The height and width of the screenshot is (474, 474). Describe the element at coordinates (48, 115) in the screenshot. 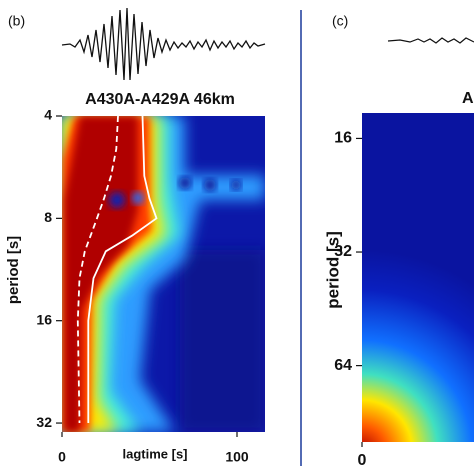

I see `y-tick-label: 4` at that location.